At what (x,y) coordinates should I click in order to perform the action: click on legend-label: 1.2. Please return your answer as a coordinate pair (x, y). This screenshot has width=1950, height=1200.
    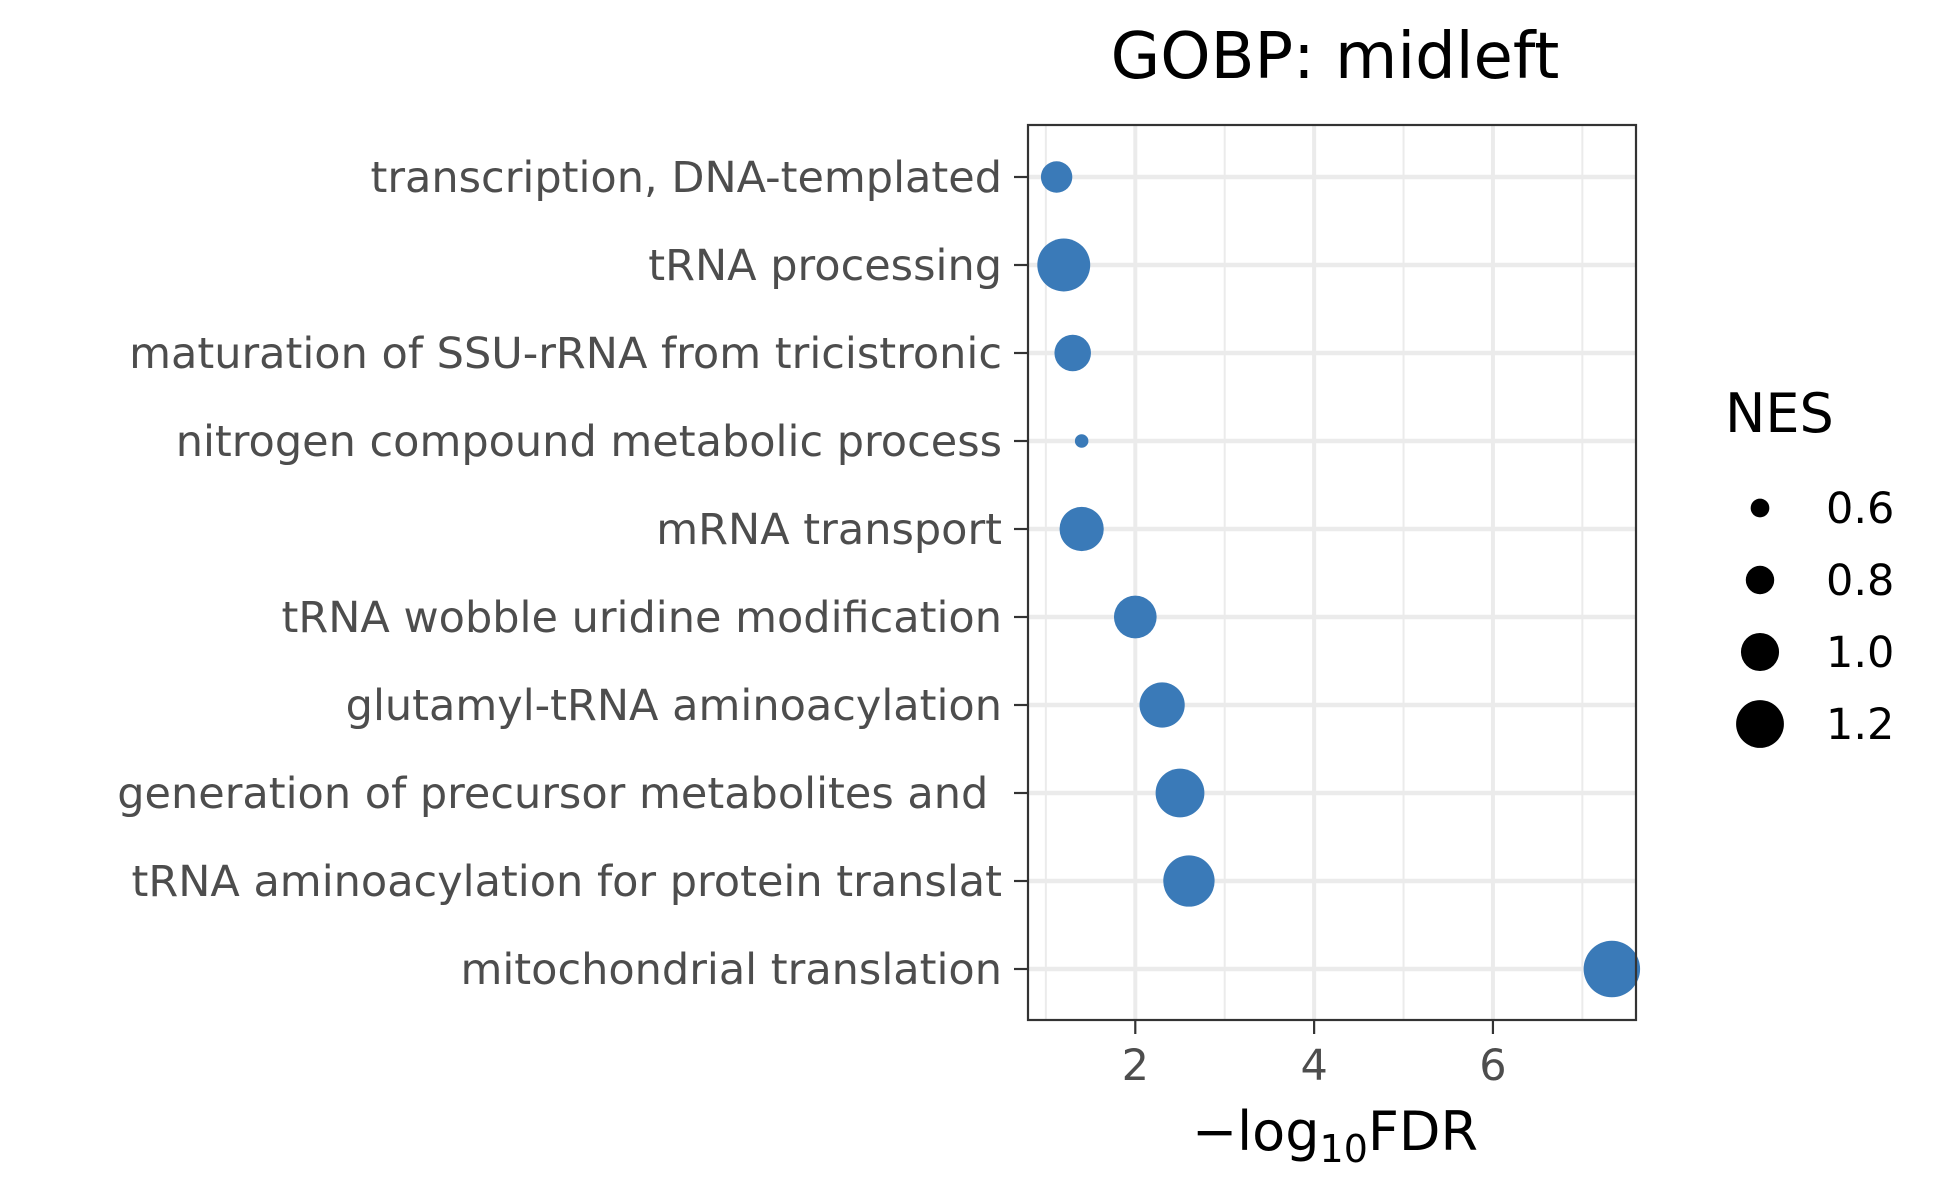
    Looking at the image, I should click on (1860, 725).